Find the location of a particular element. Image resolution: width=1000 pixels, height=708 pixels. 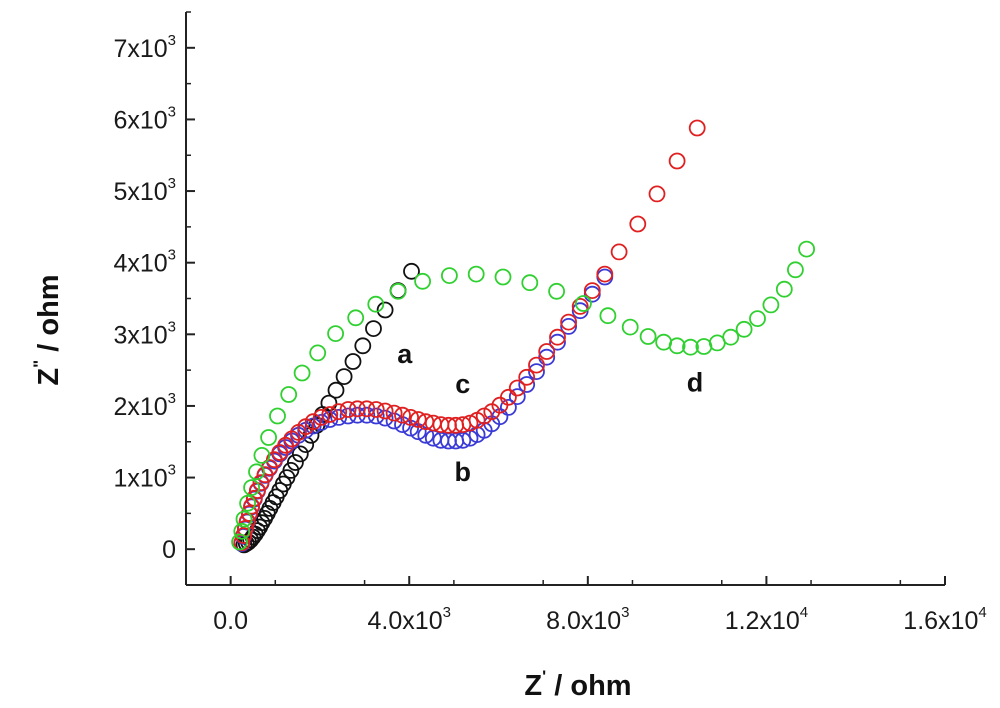

x-tick-label: 8.0x10³ is located at coordinates (587, 619).